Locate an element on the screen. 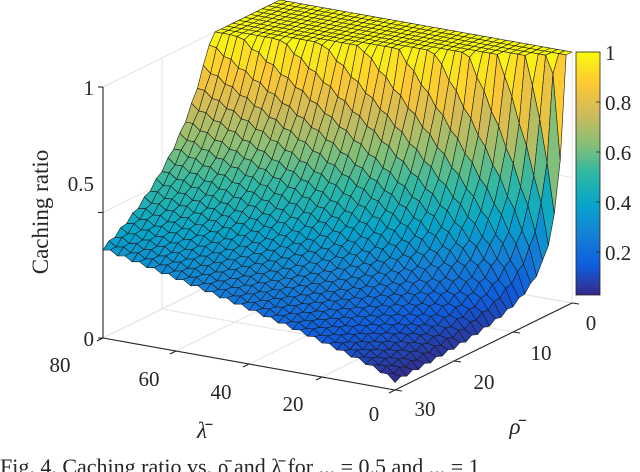  colorbar-tick-0.4: 0.4 is located at coordinates (618, 203).